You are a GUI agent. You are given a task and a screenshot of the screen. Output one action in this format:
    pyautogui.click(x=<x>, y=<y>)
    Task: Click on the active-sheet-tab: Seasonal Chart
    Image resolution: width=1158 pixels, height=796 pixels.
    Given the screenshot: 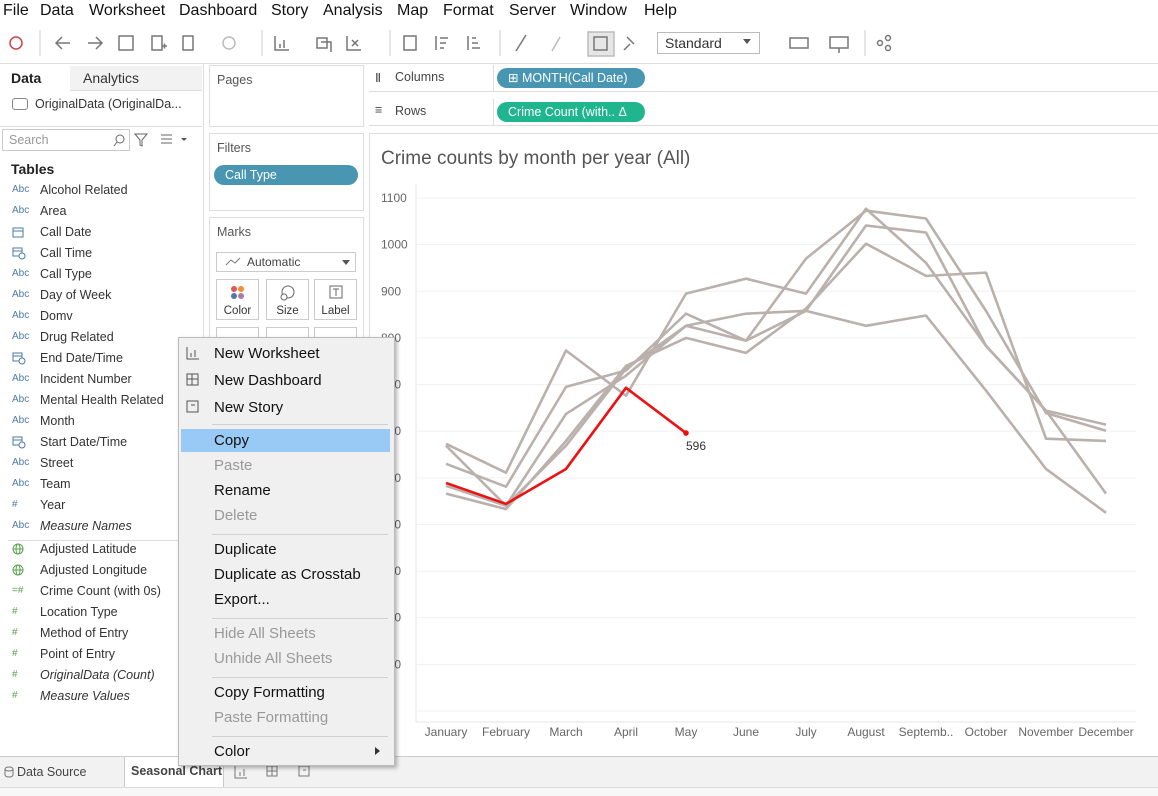 What is the action you would take?
    pyautogui.click(x=174, y=772)
    